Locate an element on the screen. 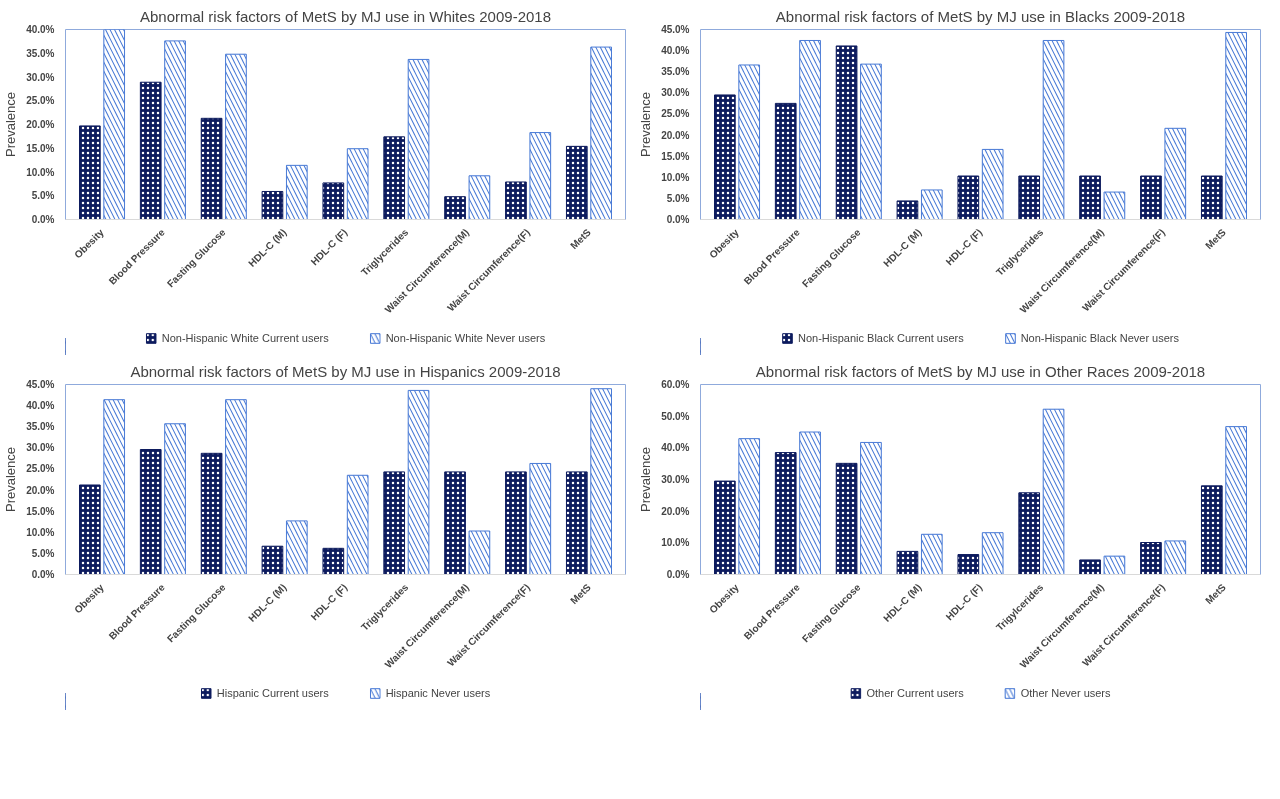 The image size is (1280, 799). legend-label: Other Current users is located at coordinates (915, 693).